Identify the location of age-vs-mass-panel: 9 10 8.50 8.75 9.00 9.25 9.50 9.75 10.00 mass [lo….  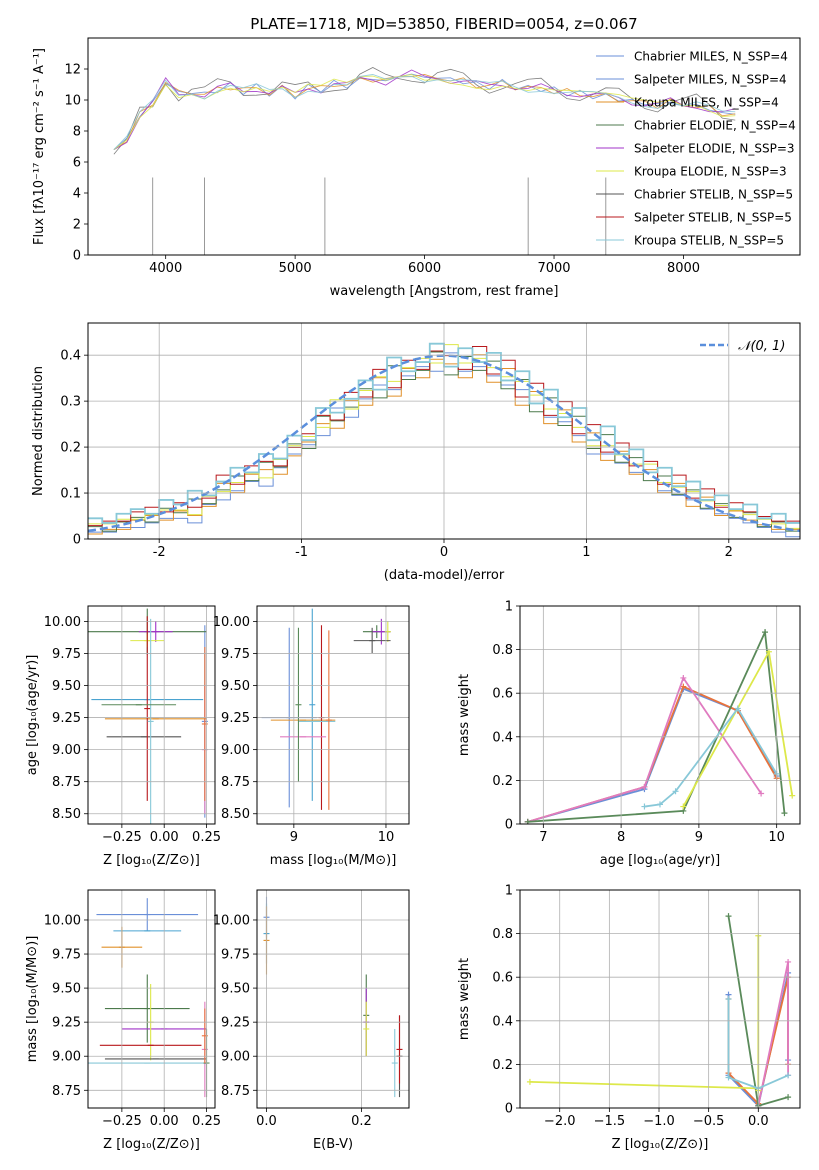
(311, 736).